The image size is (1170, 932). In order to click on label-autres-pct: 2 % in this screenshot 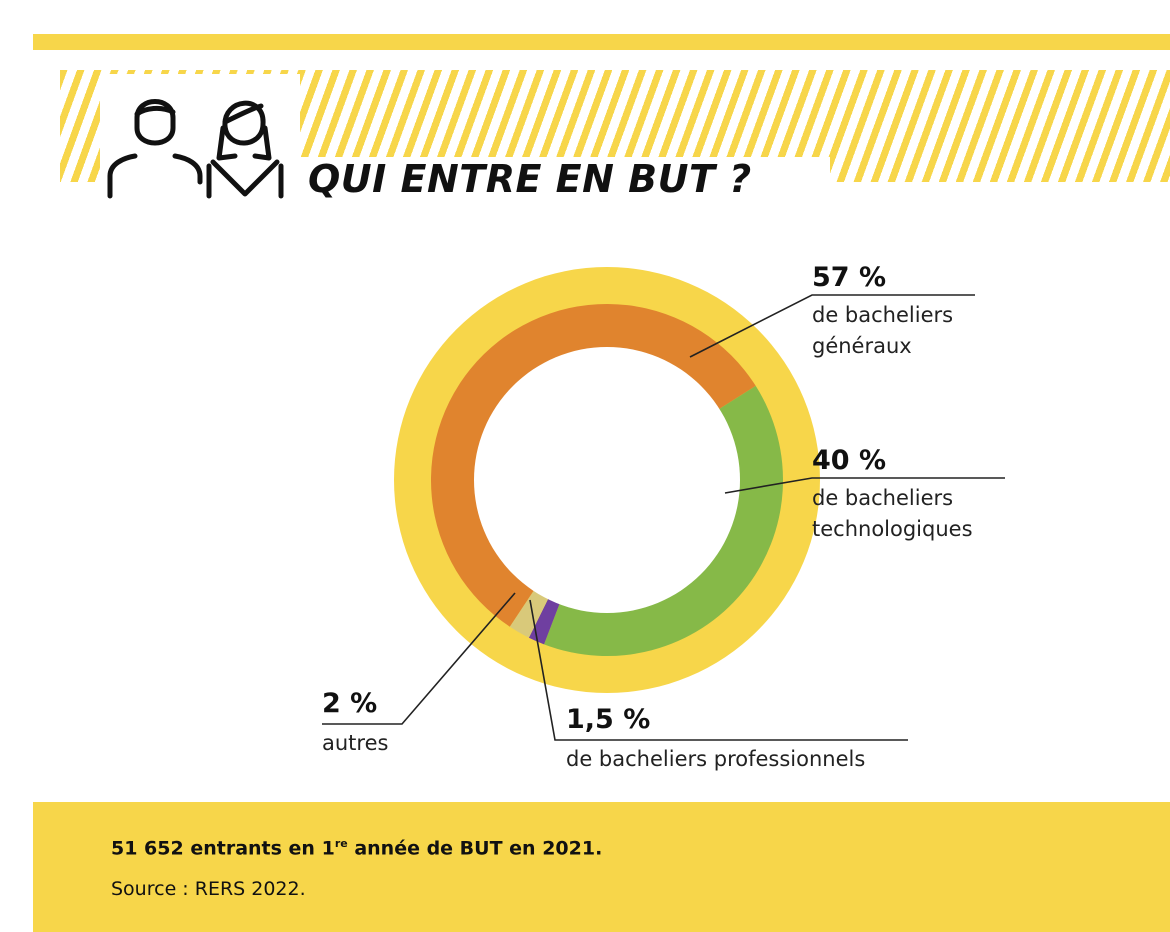, I will do `click(350, 703)`.